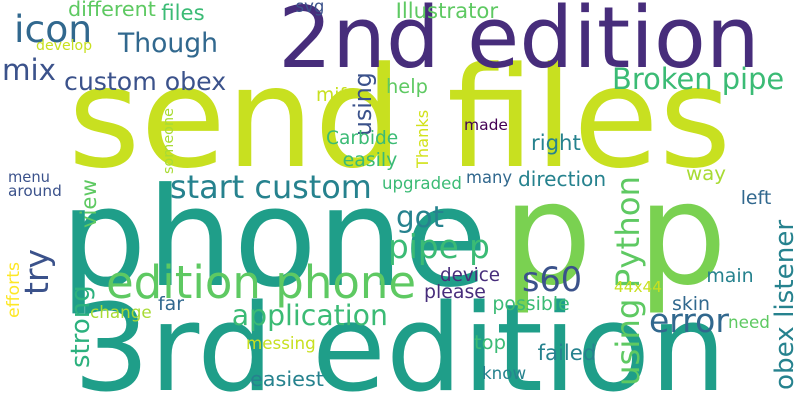  What do you see at coordinates (121, 311) in the screenshot?
I see `word-change: change` at bounding box center [121, 311].